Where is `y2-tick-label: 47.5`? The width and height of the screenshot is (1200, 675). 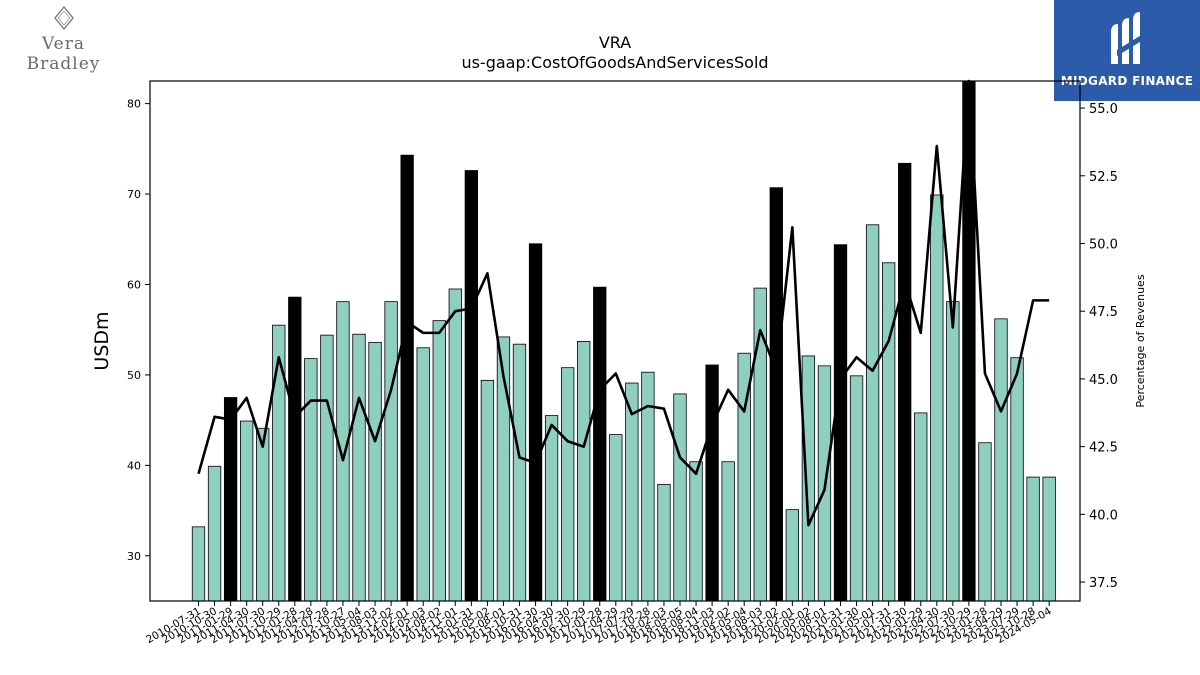
y2-tick-label: 47.5 is located at coordinates (1103, 312).